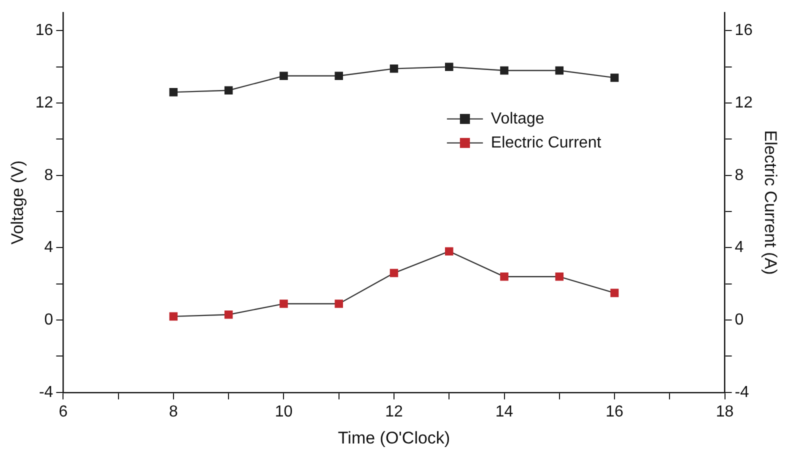 The width and height of the screenshot is (792, 455). Describe the element at coordinates (739, 247) in the screenshot. I see `y2-tick-label: 4` at that location.